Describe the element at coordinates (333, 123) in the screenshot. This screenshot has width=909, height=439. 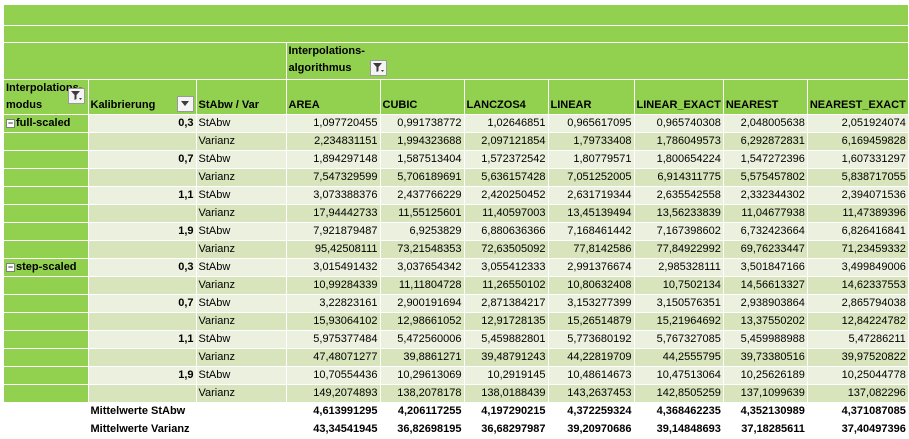
I see `value-cell: 1,097720455` at that location.